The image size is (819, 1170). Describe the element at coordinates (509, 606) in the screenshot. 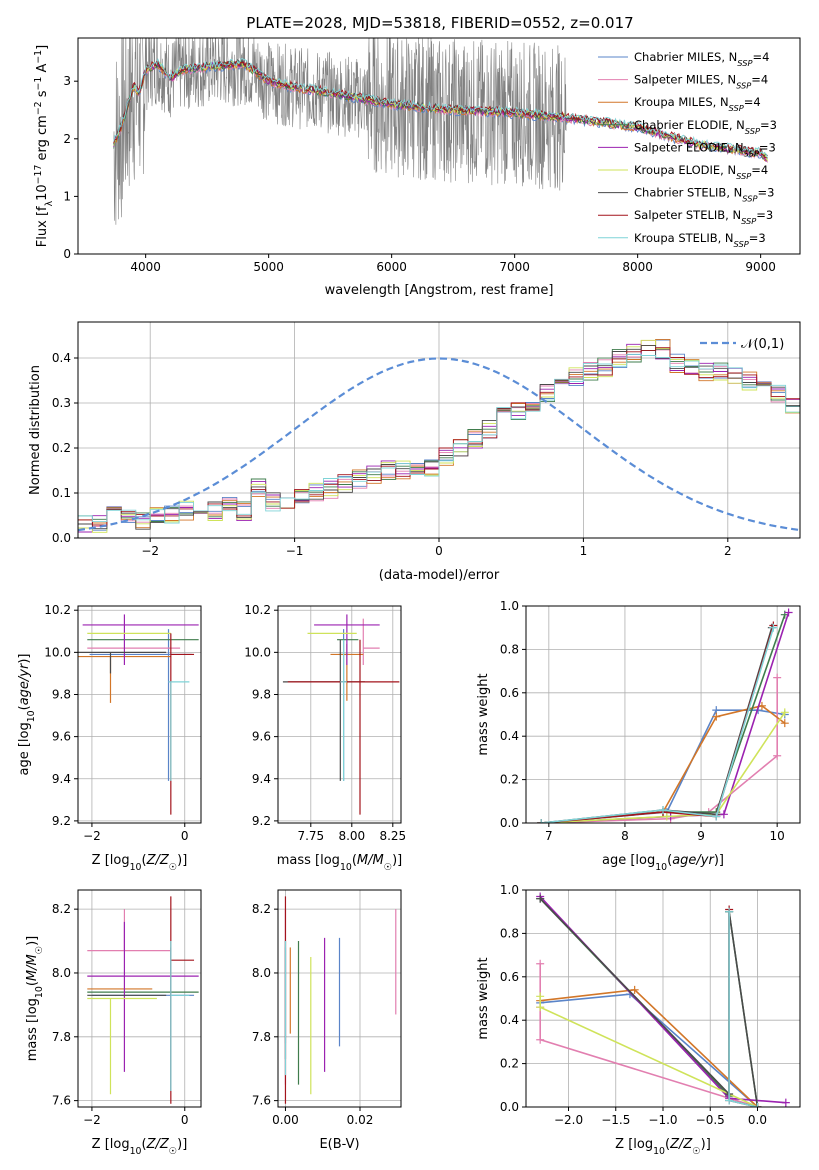

I see `y-tick-label: 1.0` at that location.